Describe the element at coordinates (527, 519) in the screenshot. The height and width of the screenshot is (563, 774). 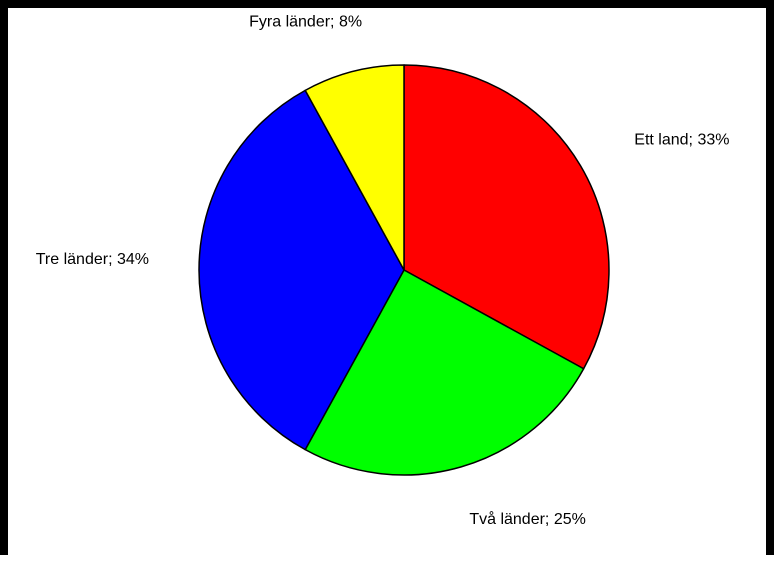
I see `data-label-2: Två länder; 25%` at that location.